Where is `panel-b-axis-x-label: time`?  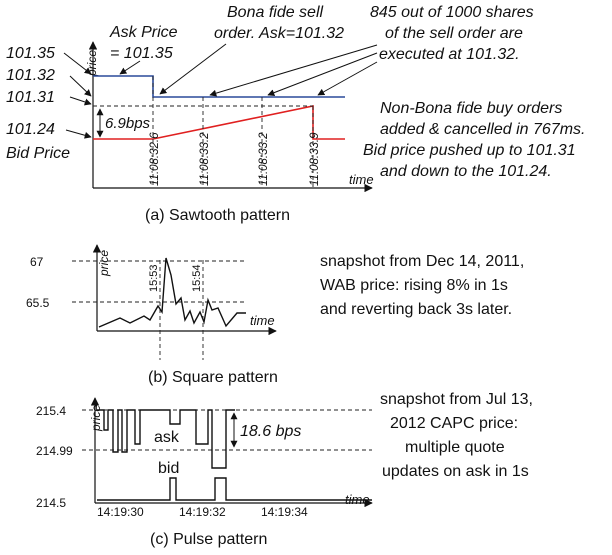
panel-b-axis-x-label: time is located at coordinates (262, 320).